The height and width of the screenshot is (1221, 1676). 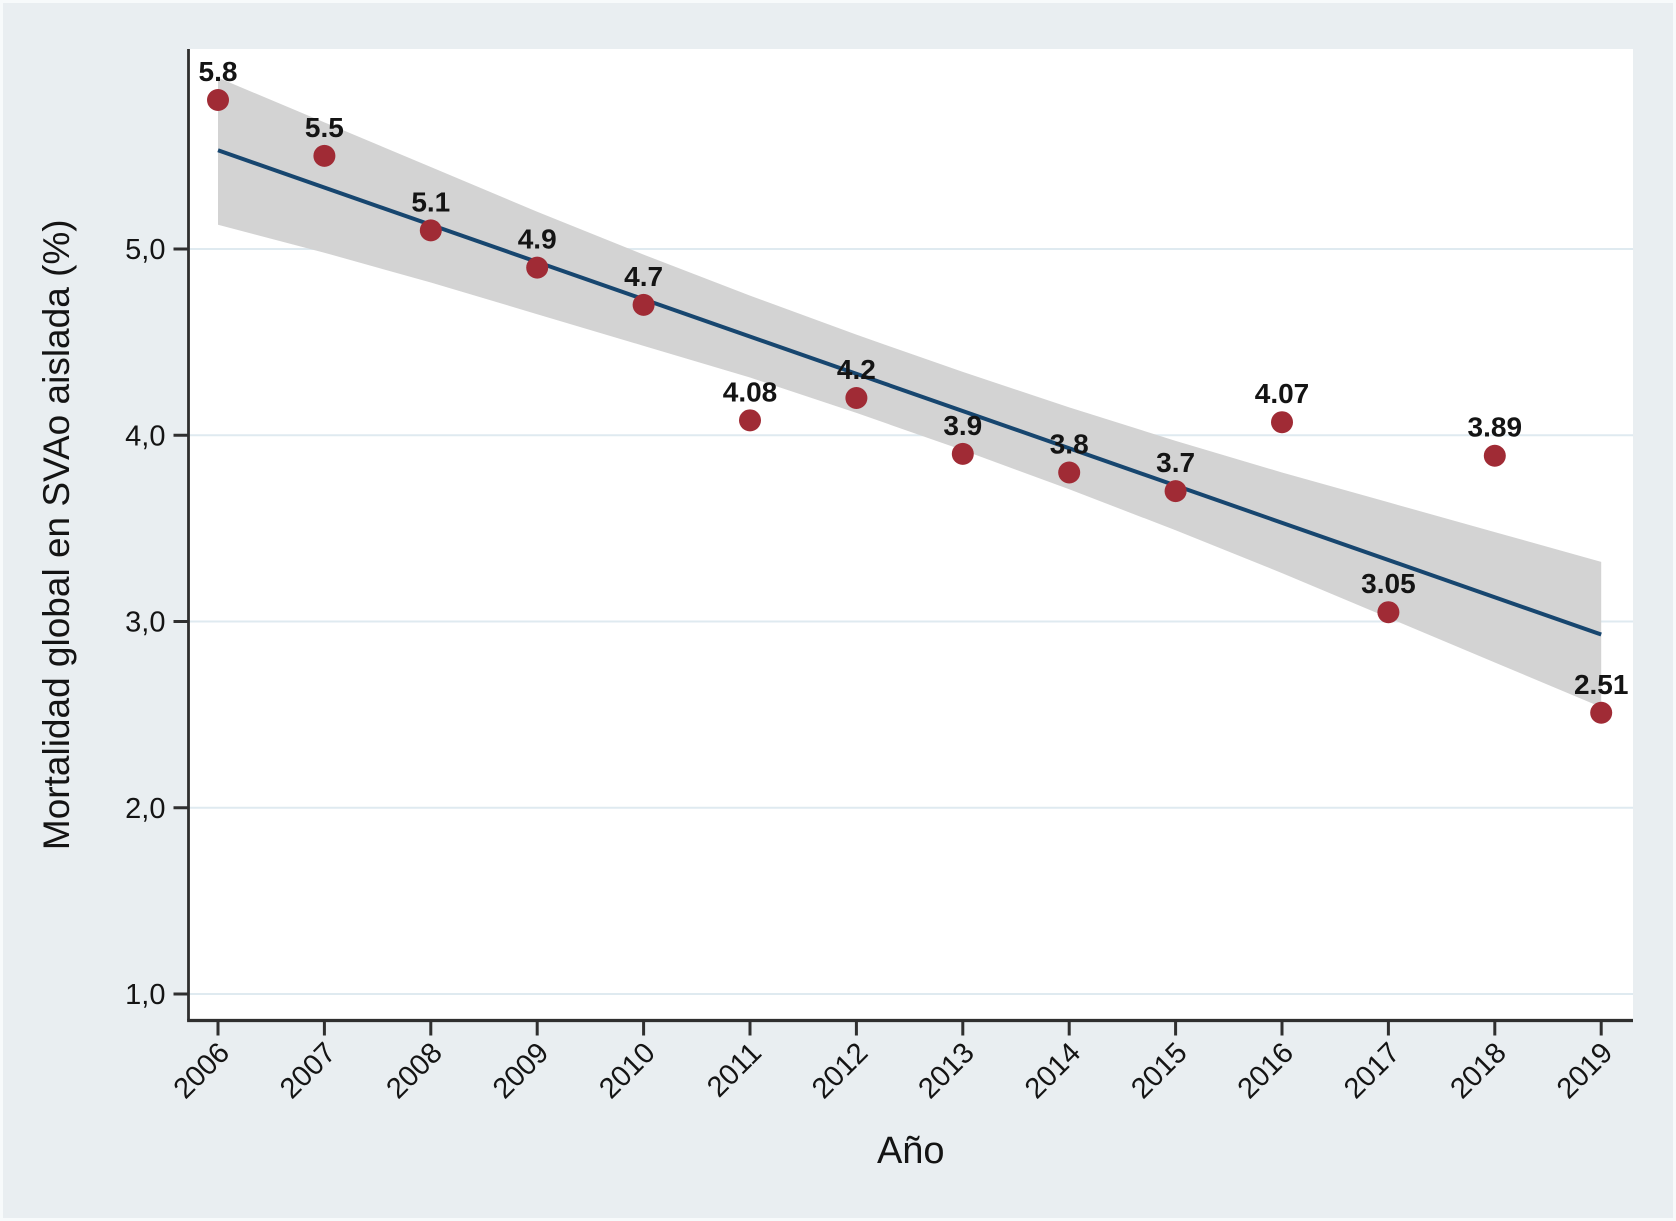 What do you see at coordinates (145, 250) in the screenshot?
I see `y-tick-label-5,0: 5,0` at bounding box center [145, 250].